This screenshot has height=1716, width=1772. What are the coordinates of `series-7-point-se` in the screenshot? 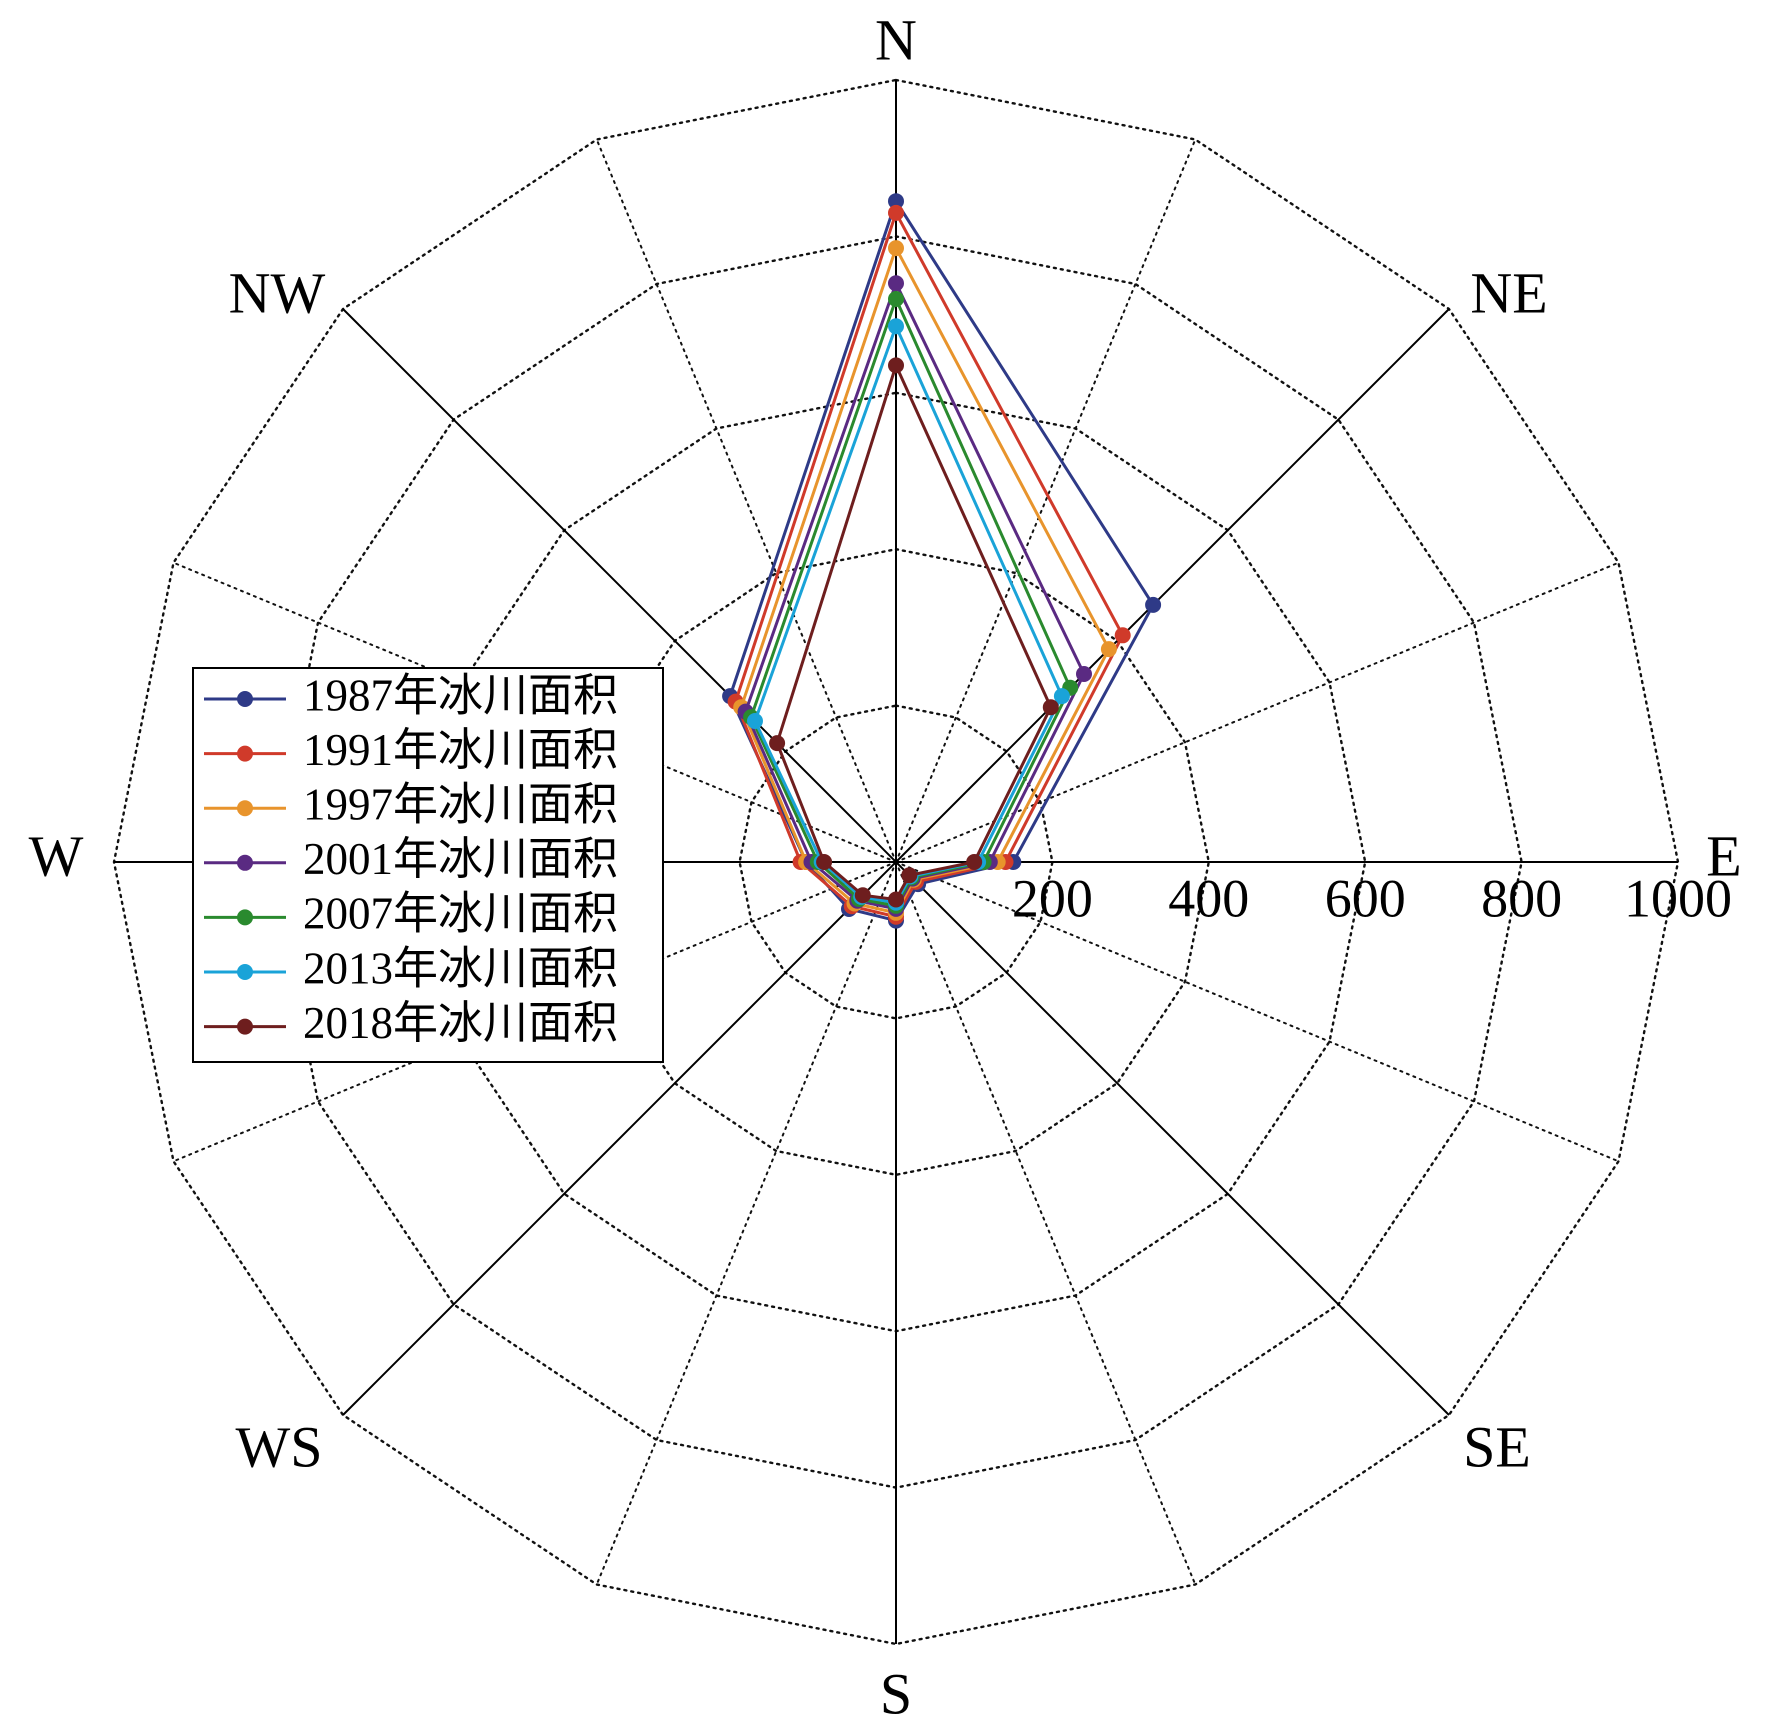 It's located at (909, 875).